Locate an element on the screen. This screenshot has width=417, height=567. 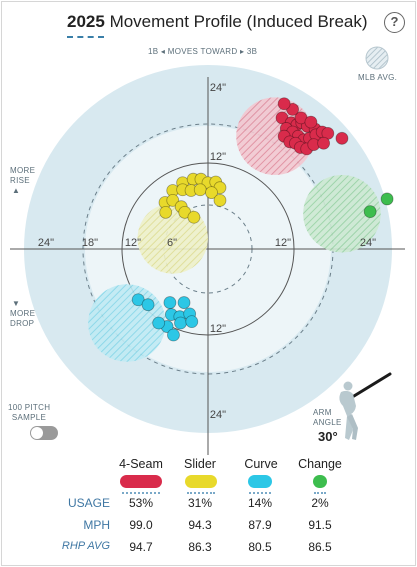
legend-name-4seam: 4-Seam is located at coordinates (141, 464).